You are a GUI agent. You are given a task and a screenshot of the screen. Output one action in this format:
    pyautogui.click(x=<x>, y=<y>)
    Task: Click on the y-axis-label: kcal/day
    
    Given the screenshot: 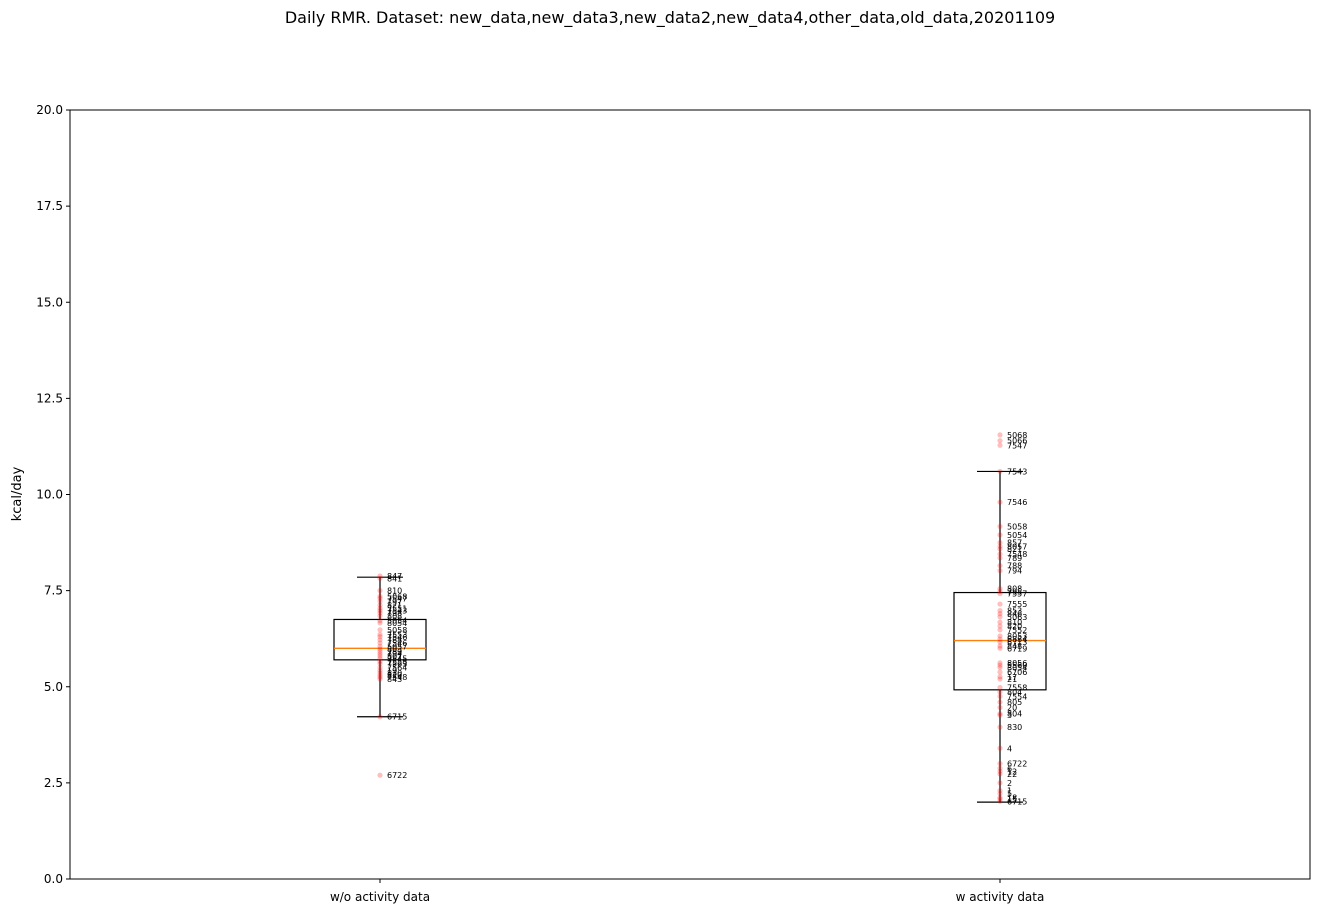 What is the action you would take?
    pyautogui.click(x=17, y=493)
    